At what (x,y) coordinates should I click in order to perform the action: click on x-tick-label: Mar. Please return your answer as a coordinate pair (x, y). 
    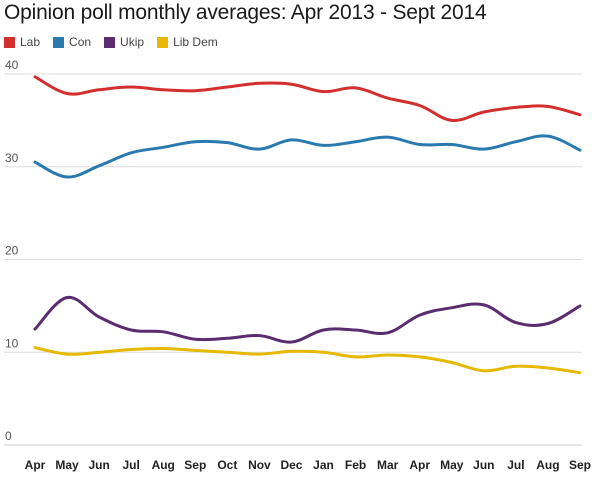
    Looking at the image, I should click on (388, 465).